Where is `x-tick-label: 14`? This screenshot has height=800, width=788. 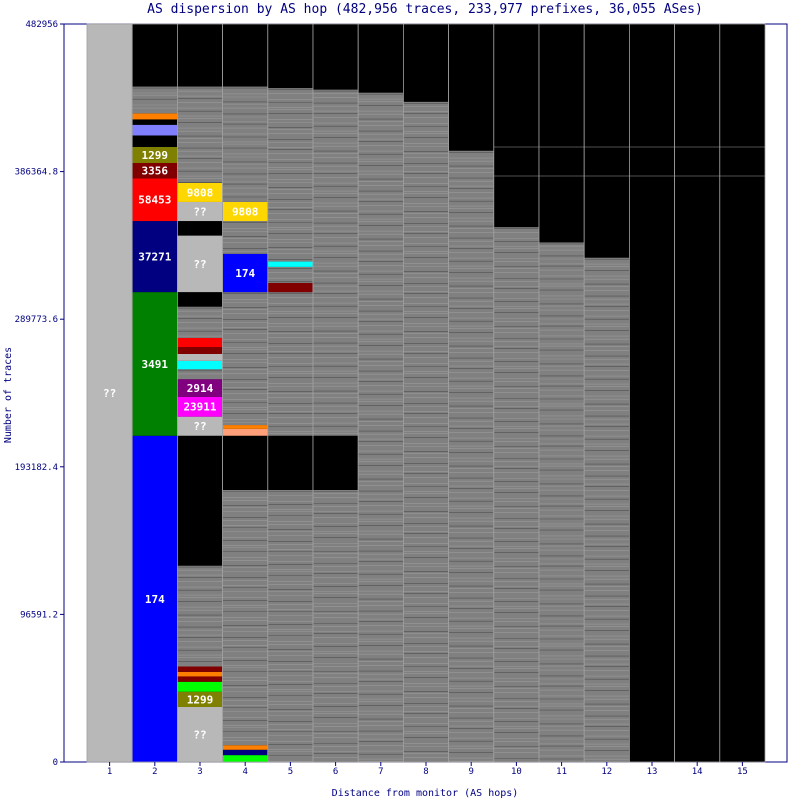
x-tick-label: 14 is located at coordinates (697, 772).